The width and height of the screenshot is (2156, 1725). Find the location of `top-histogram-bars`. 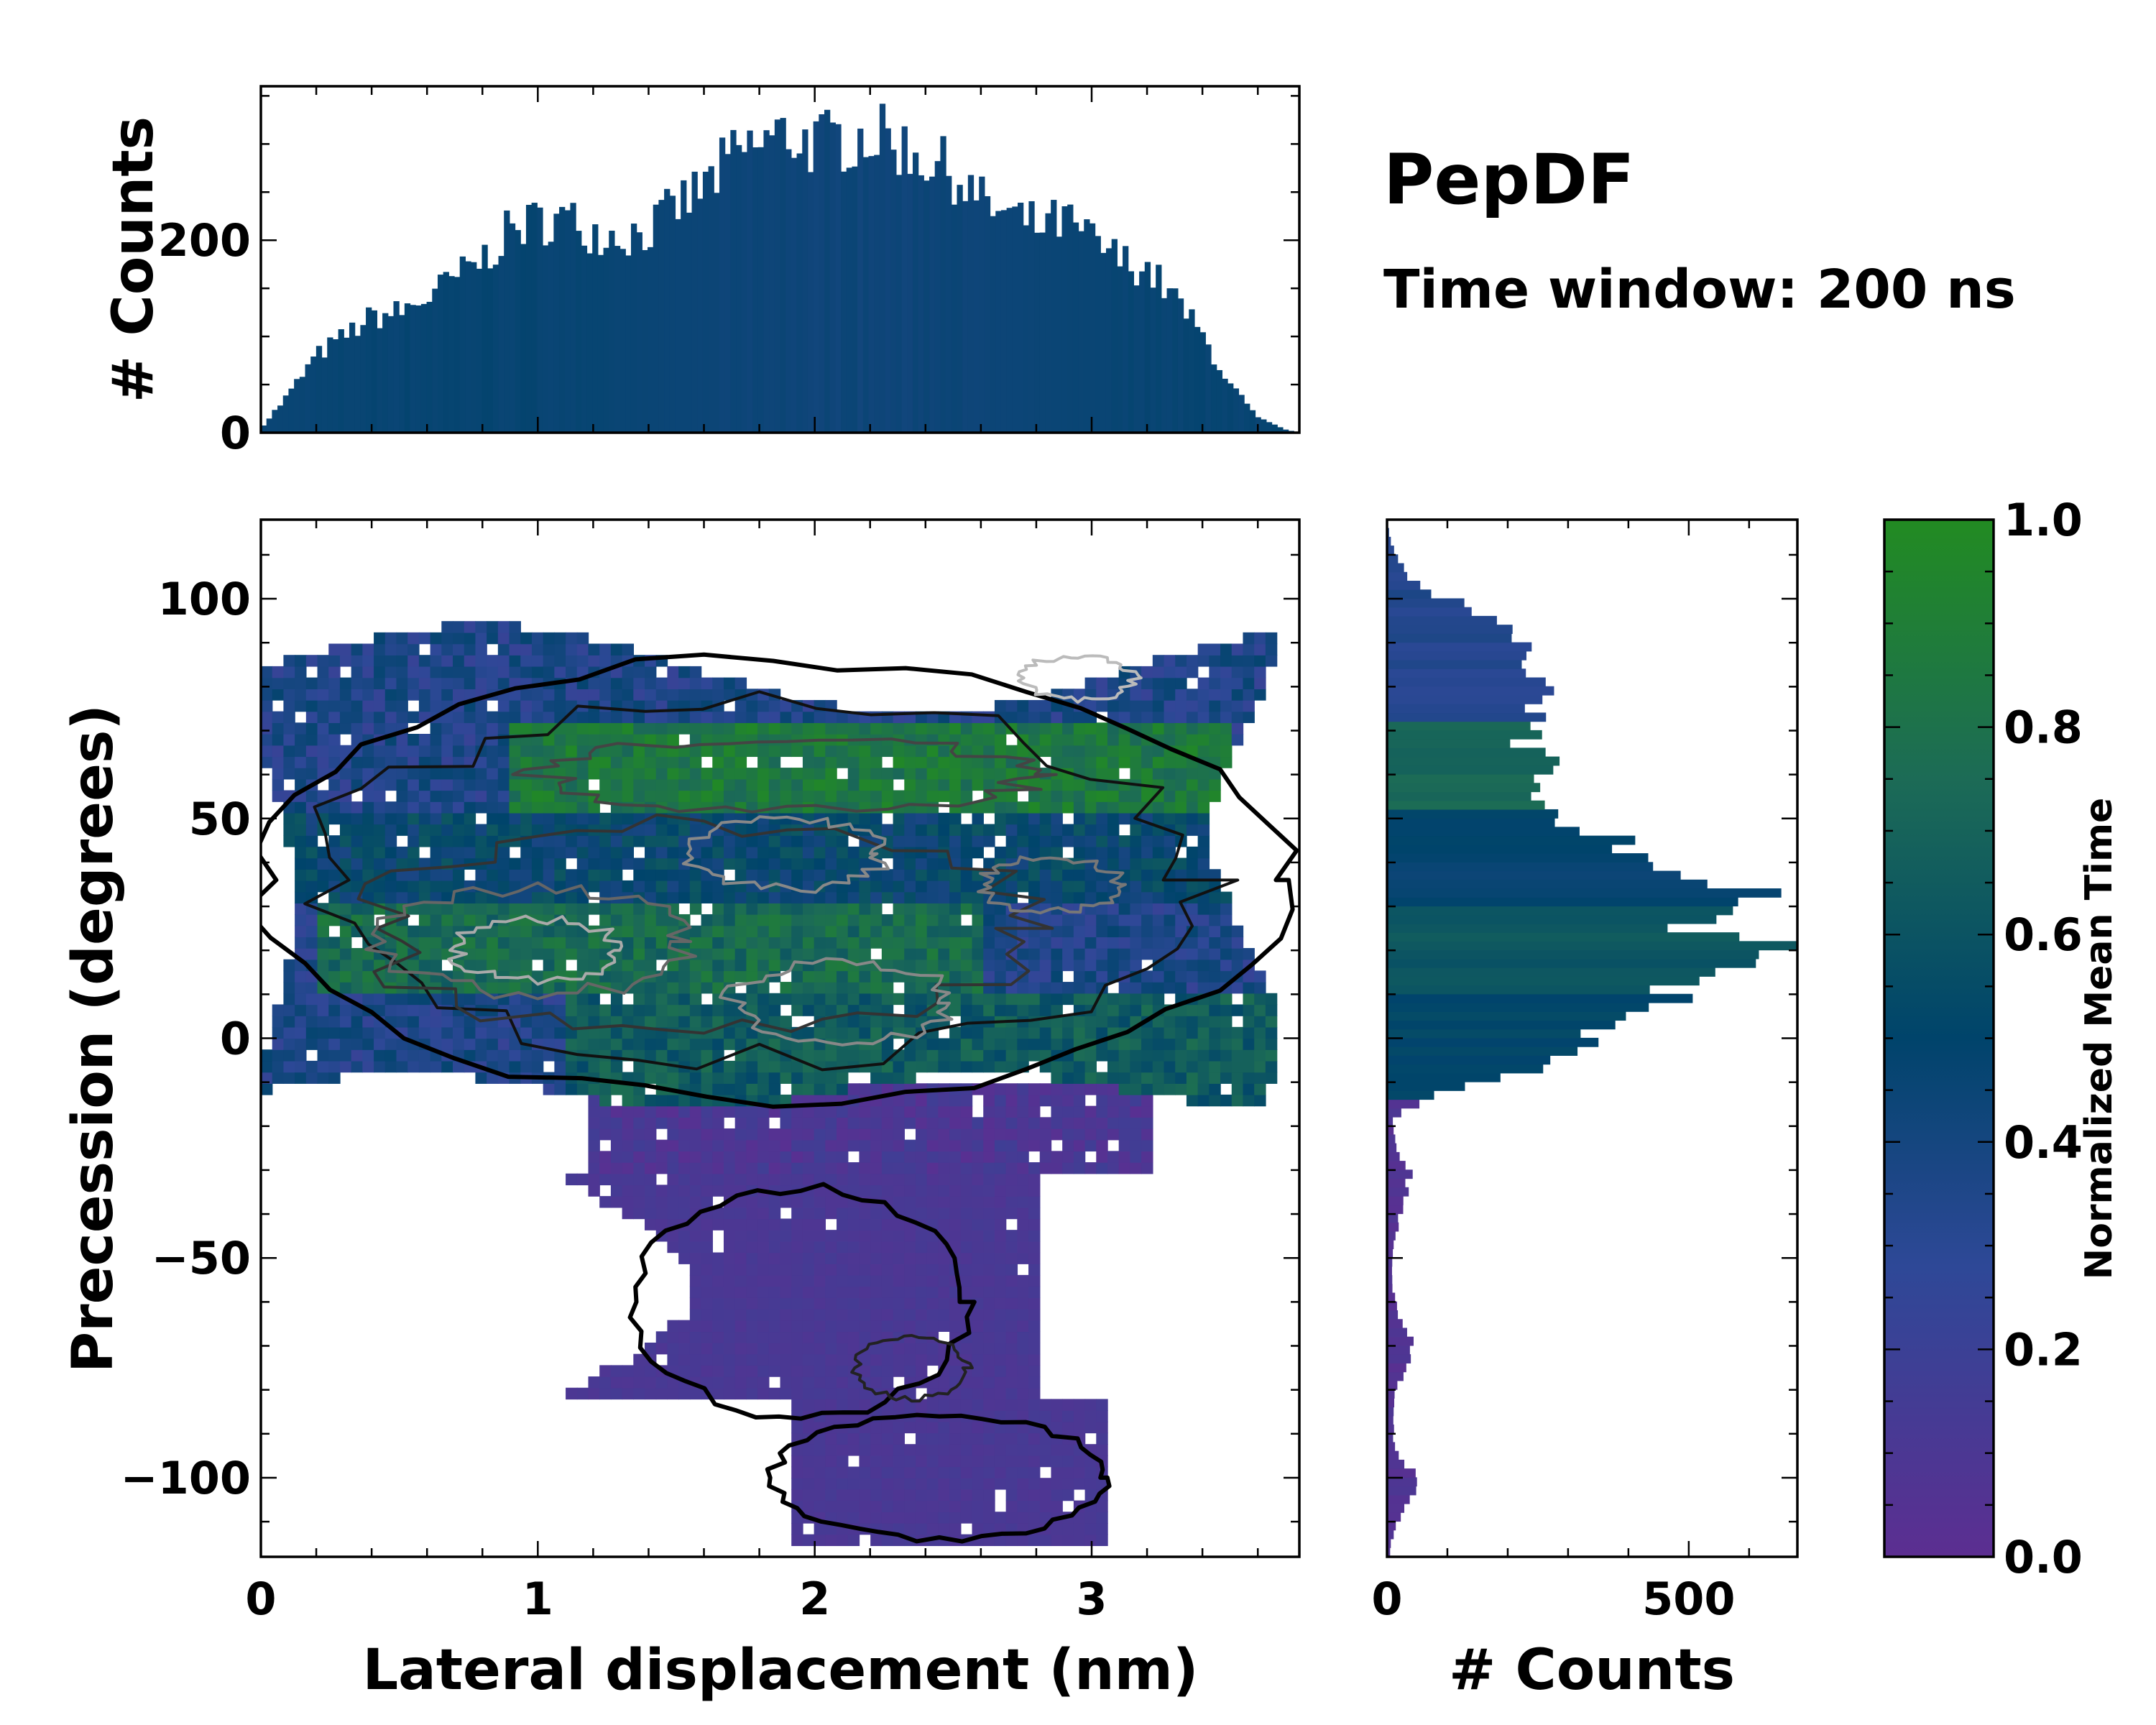

top-histogram-bars is located at coordinates (781, 268).